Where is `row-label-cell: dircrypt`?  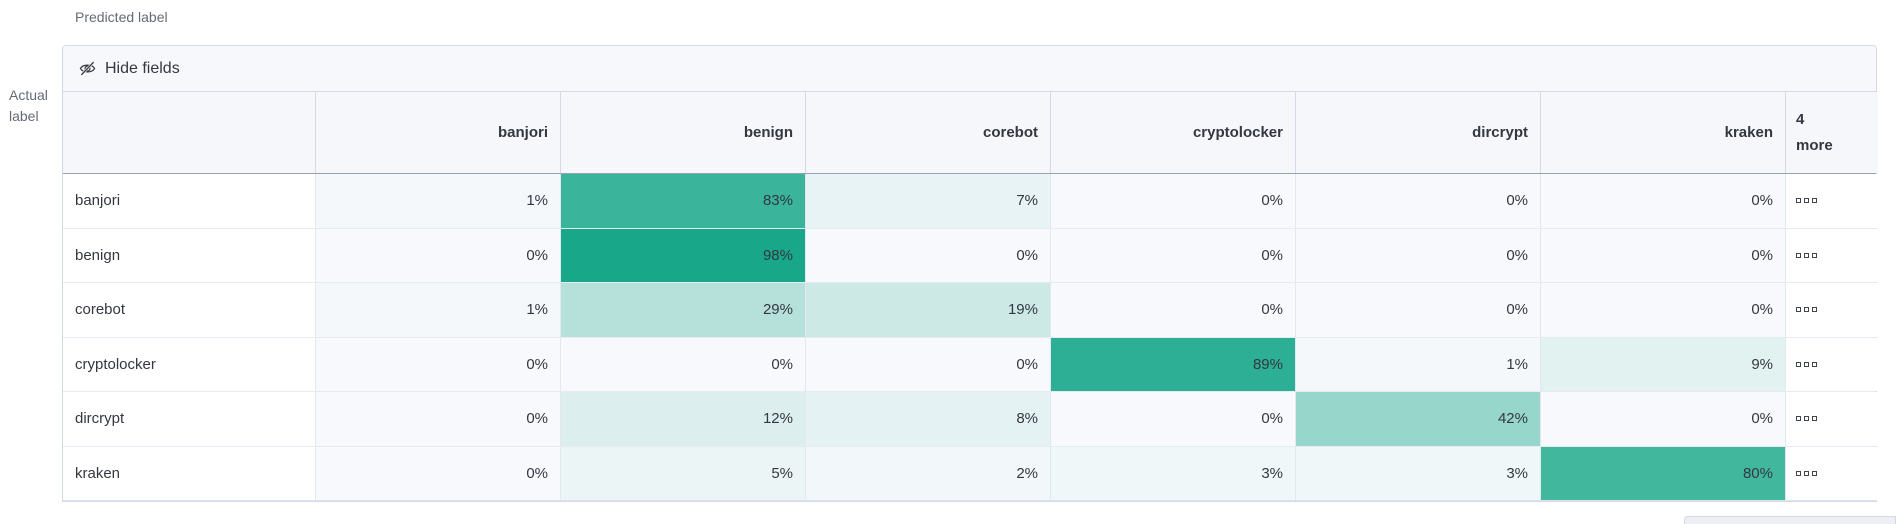
row-label-cell: dircrypt is located at coordinates (189, 419).